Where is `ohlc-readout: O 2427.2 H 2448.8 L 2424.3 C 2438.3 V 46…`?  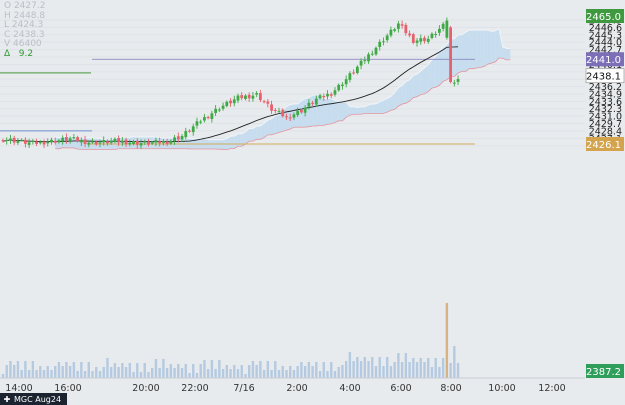
ohlc-readout: O 2427.2 H 2448.8 L 2424.3 C 2438.3 V 46… is located at coordinates (25, 30).